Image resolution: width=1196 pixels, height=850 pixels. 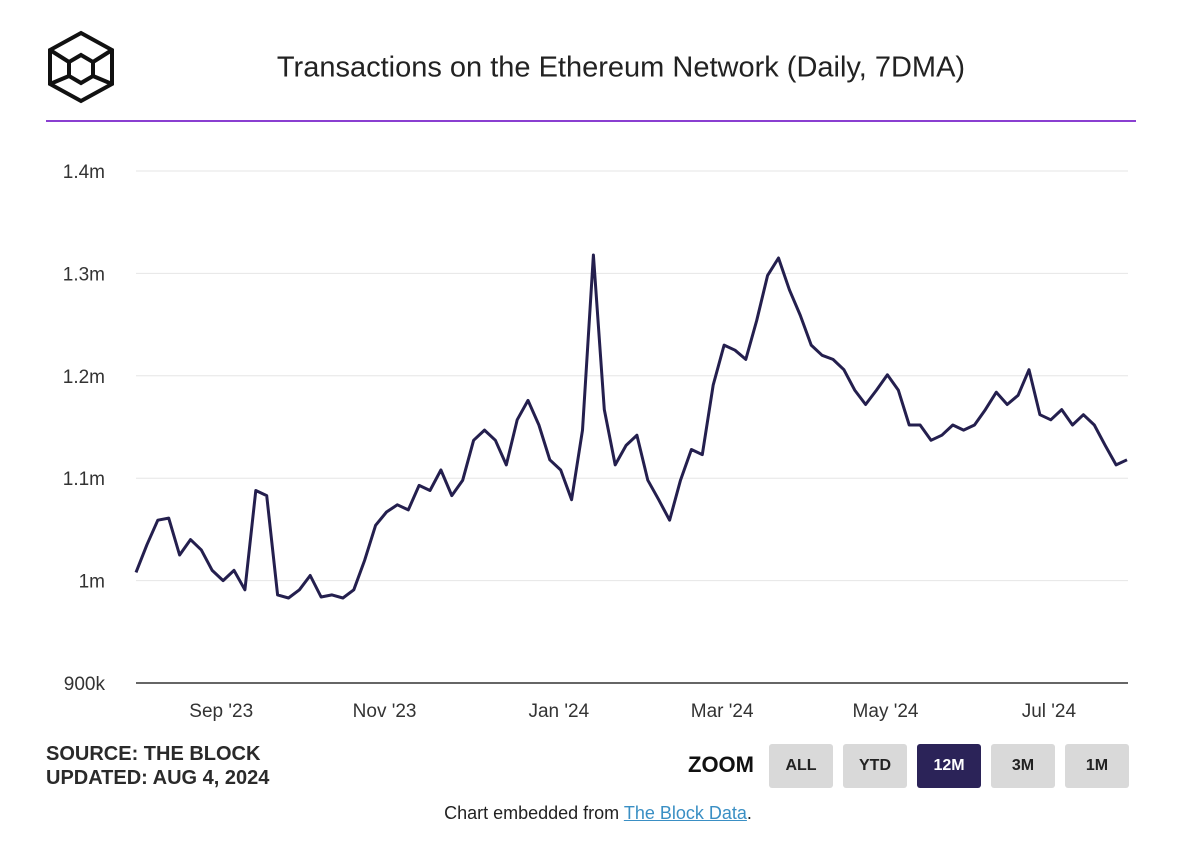 I want to click on y-tick-label: 1.4m, so click(x=84, y=172).